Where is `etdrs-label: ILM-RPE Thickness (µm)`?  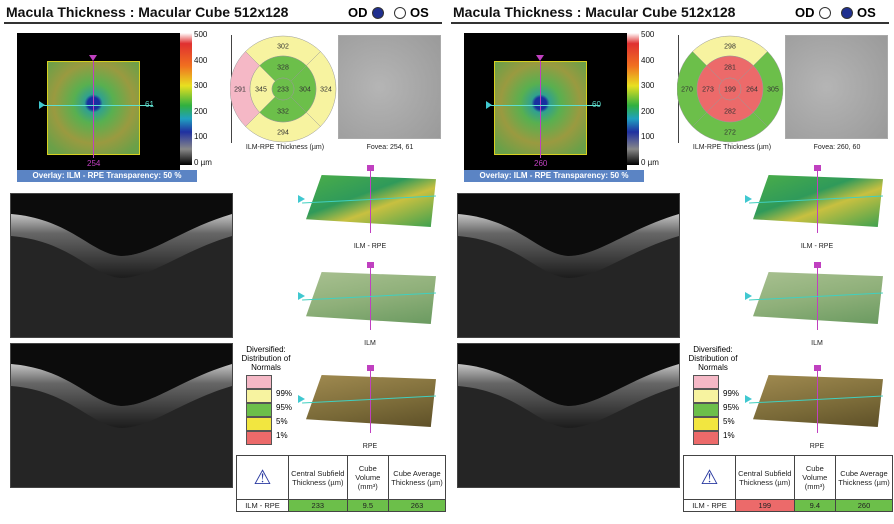 etdrs-label: ILM-RPE Thickness (µm) is located at coordinates (285, 147).